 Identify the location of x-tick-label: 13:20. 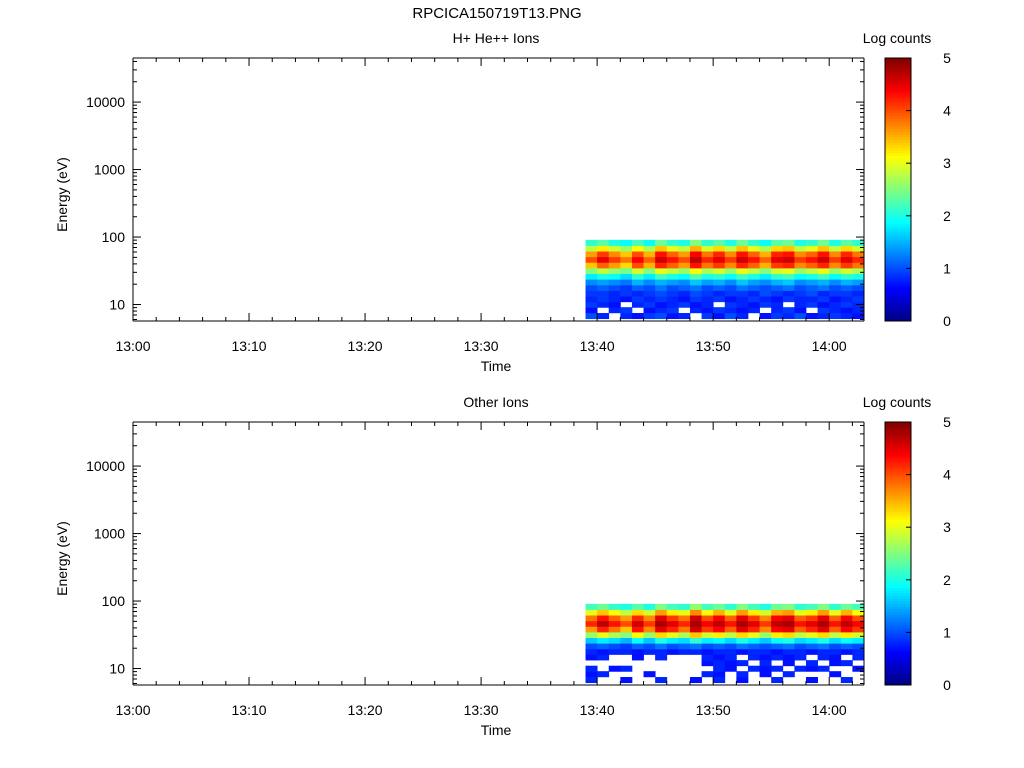
(365, 346).